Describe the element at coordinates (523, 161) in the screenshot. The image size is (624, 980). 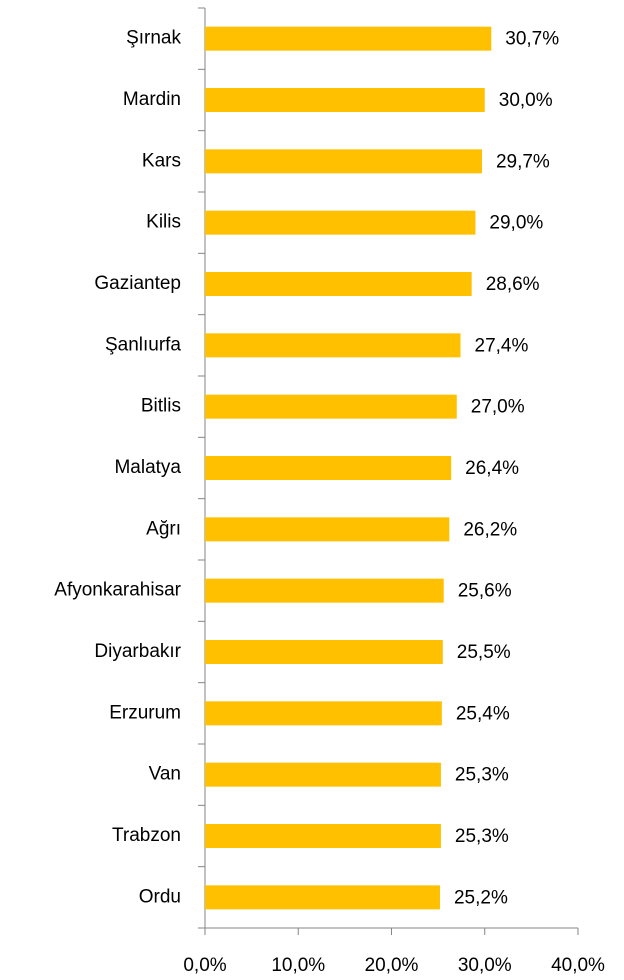
I see `data-label: 29,7%` at that location.